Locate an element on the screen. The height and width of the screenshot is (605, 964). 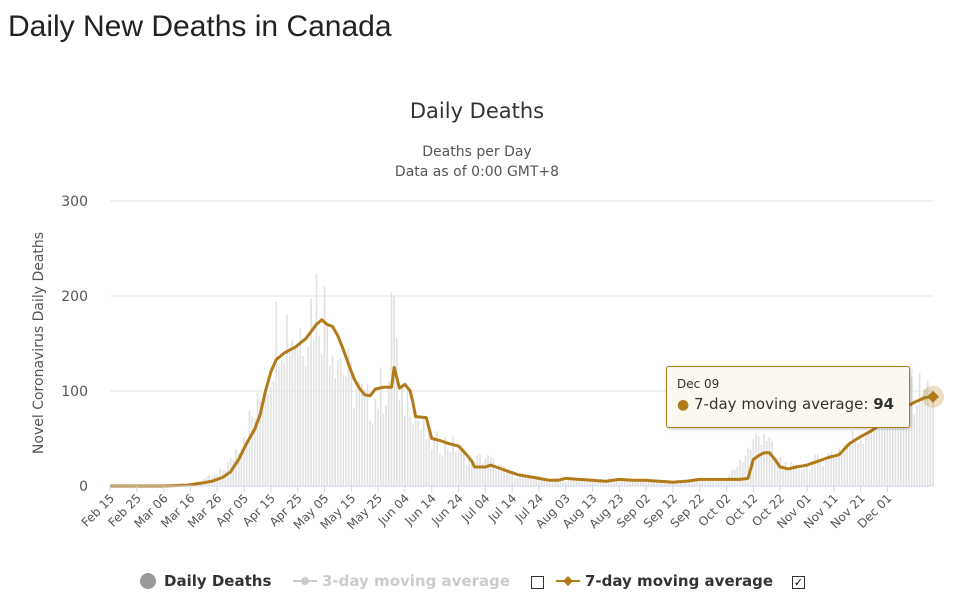
legend-item-daily-deaths: Daily Deaths is located at coordinates (205, 581).